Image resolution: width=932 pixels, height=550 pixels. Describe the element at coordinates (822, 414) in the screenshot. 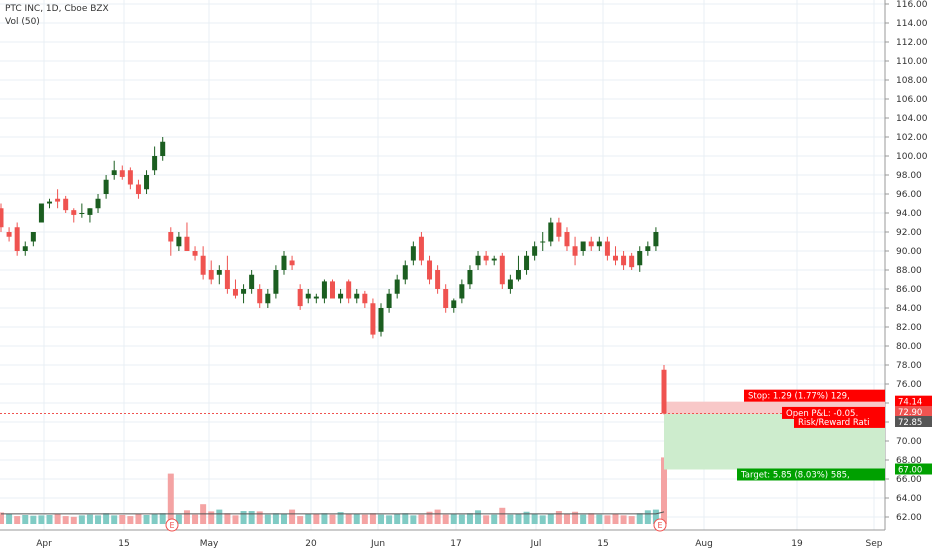

I see `open-pnl-label: Open P&L: -0.05,` at that location.